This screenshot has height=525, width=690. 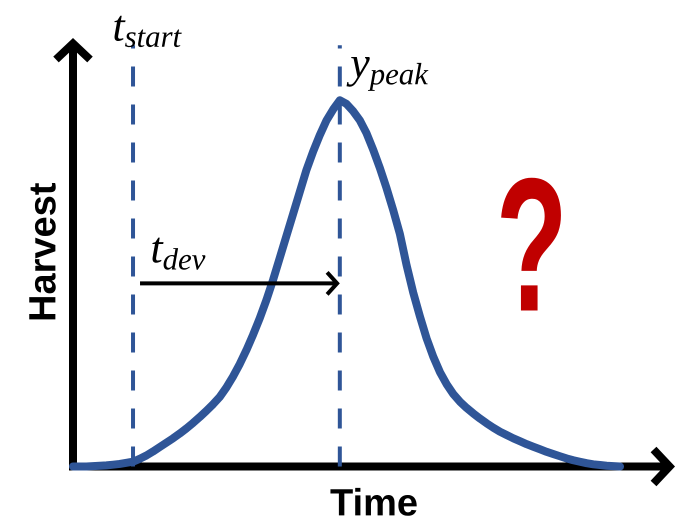 What do you see at coordinates (531, 244) in the screenshot?
I see `annotation: ?` at bounding box center [531, 244].